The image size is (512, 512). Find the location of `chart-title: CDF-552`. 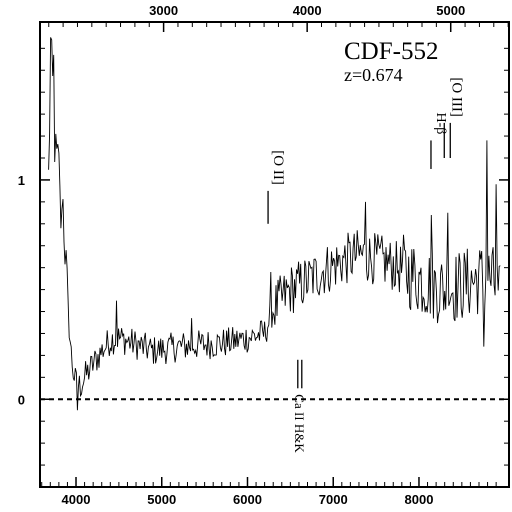

chart-title: CDF-552 is located at coordinates (391, 51).